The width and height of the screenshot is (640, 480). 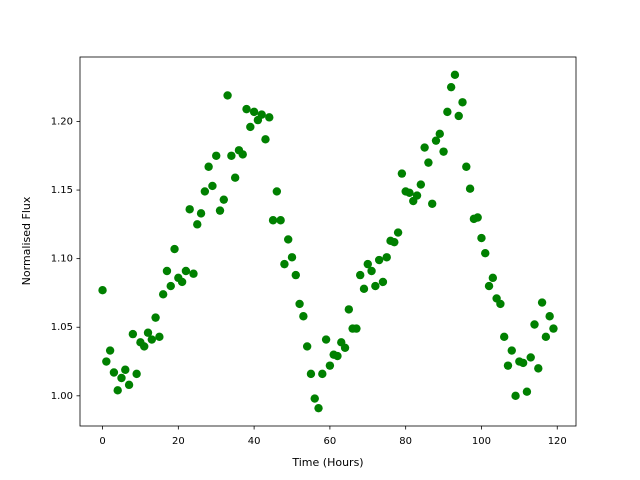 I want to click on y-tick-label: 1.20, so click(x=62, y=121).